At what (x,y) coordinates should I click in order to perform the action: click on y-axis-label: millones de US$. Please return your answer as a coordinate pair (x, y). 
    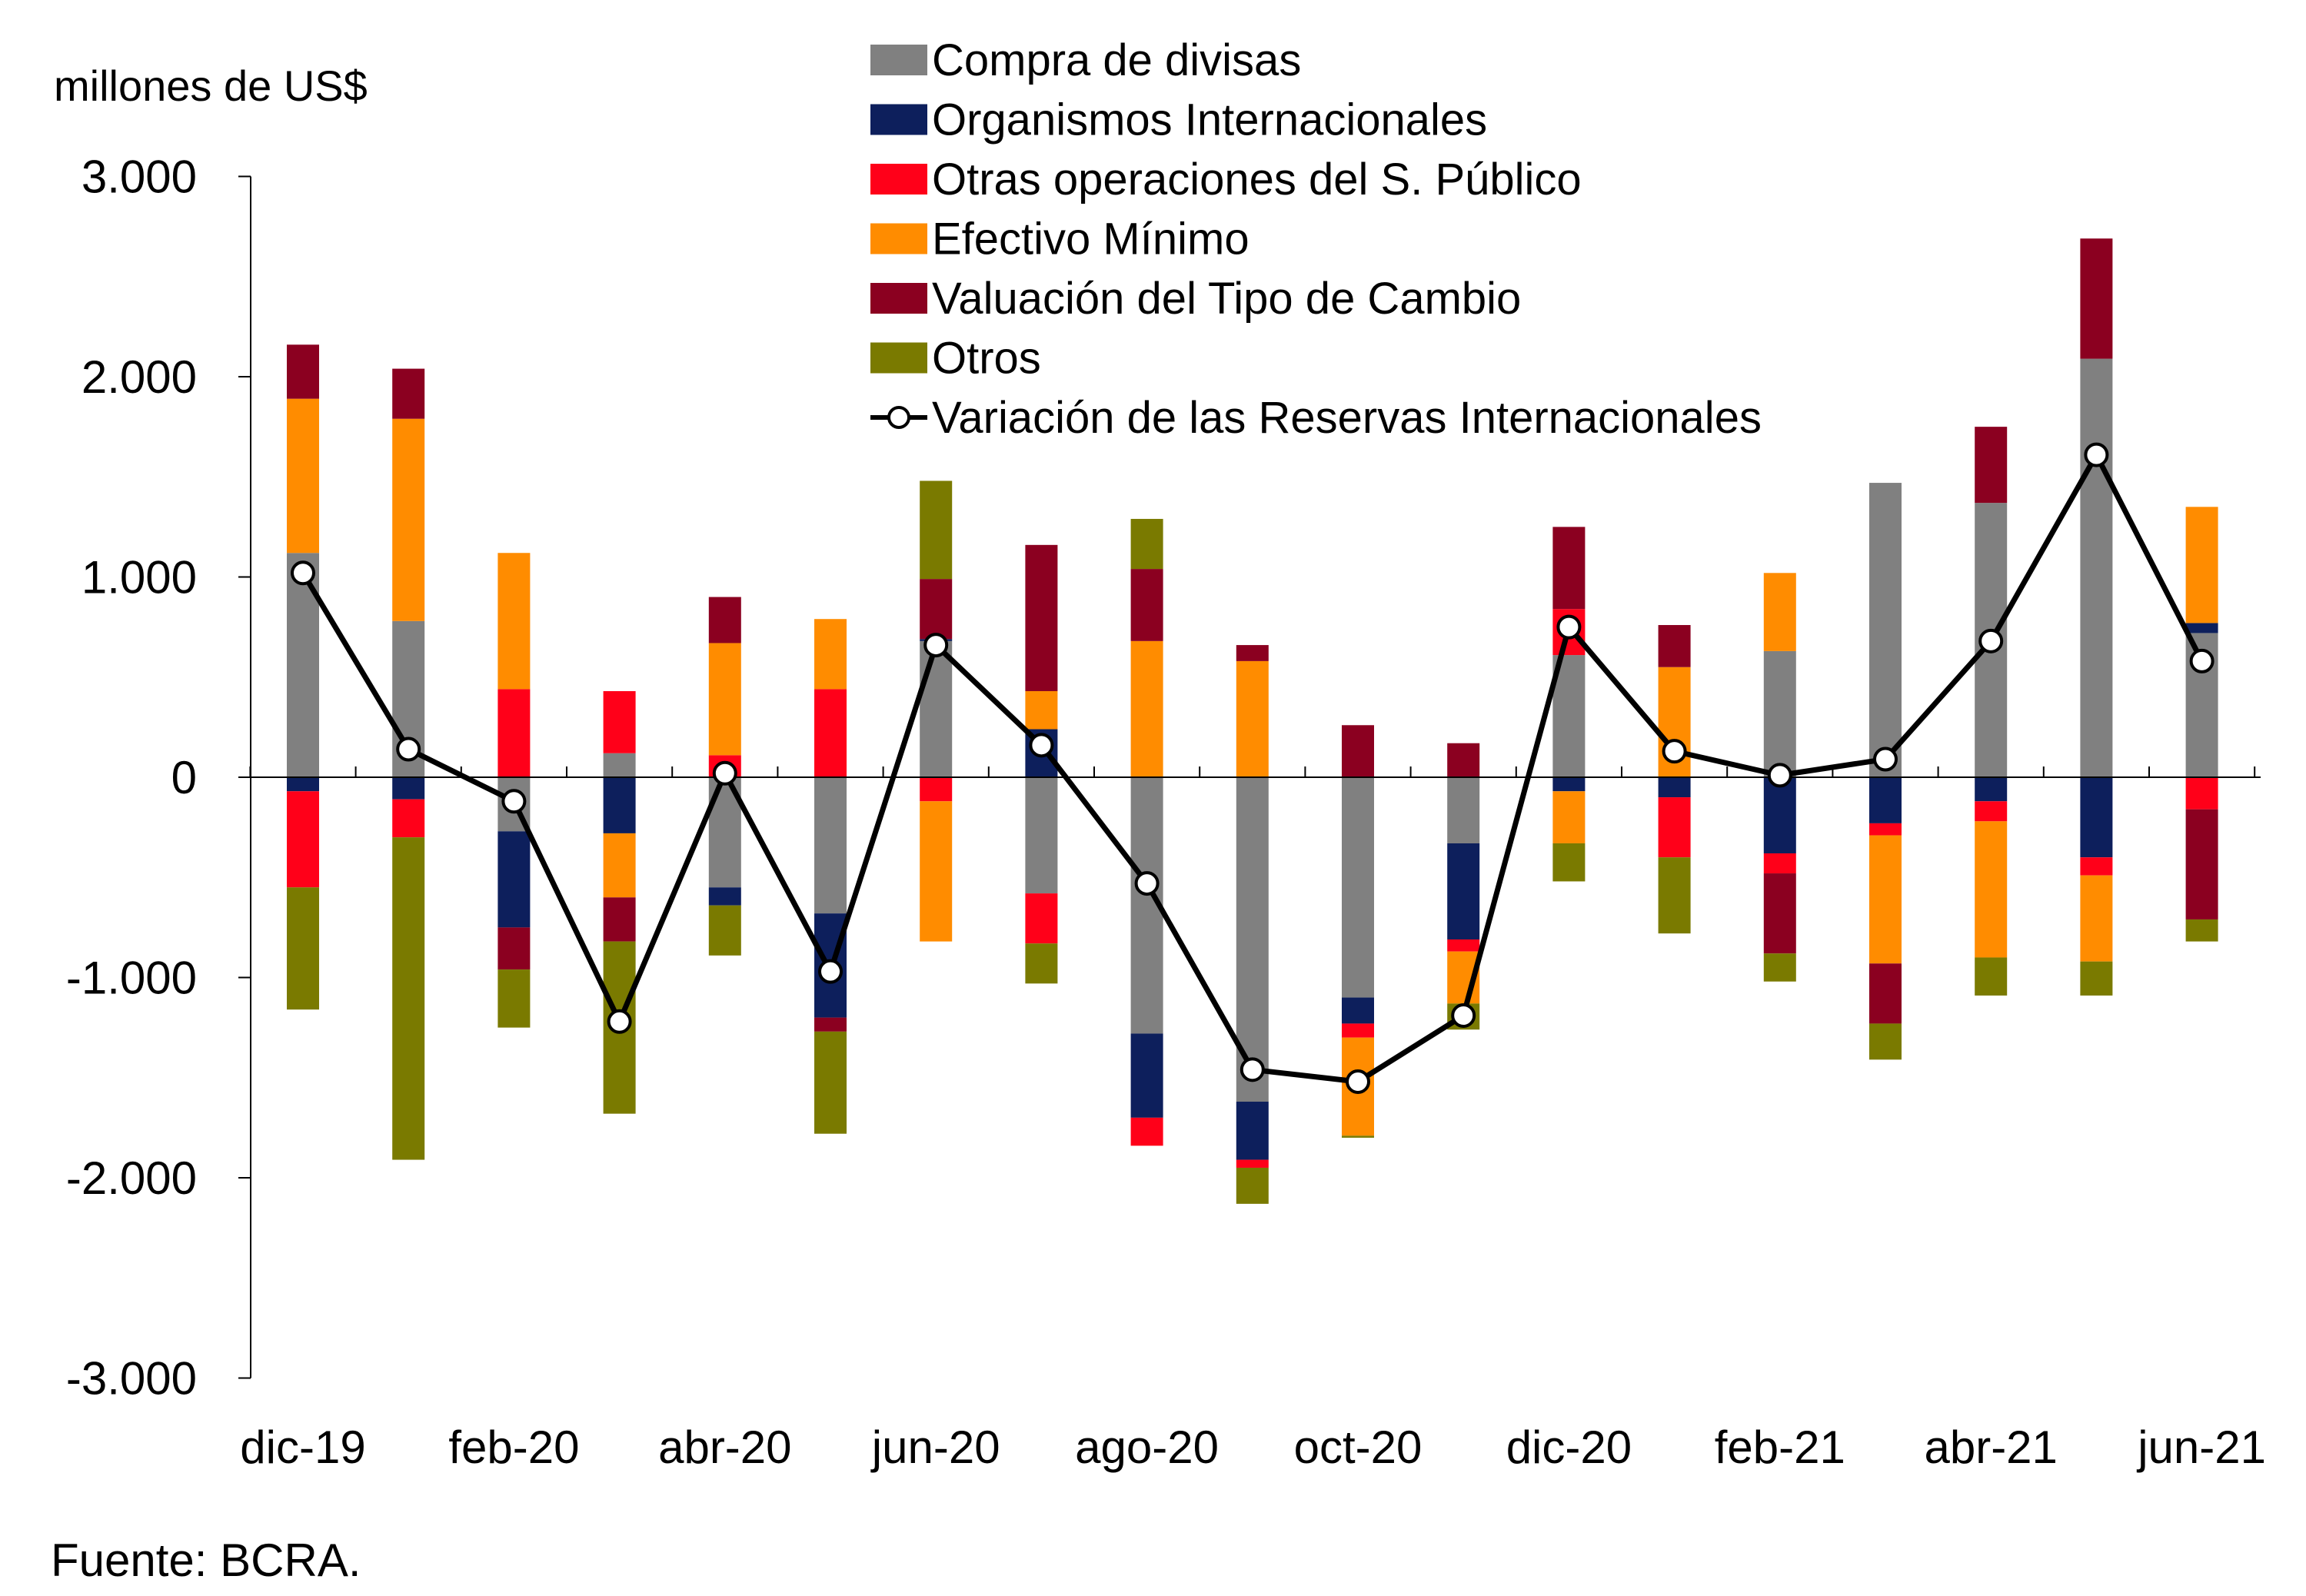
    Looking at the image, I should click on (211, 86).